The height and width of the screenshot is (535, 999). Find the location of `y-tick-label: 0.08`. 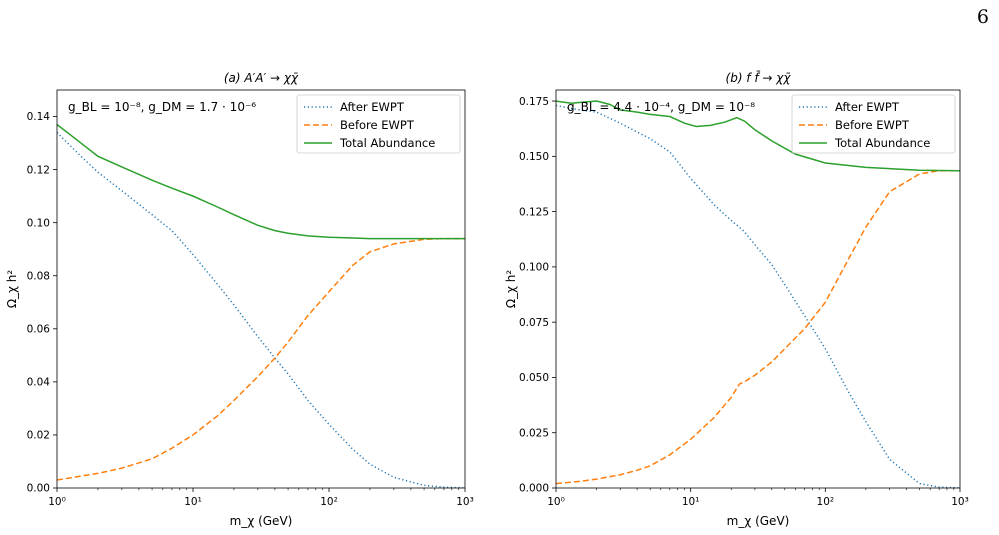

y-tick-label: 0.08 is located at coordinates (38, 276).